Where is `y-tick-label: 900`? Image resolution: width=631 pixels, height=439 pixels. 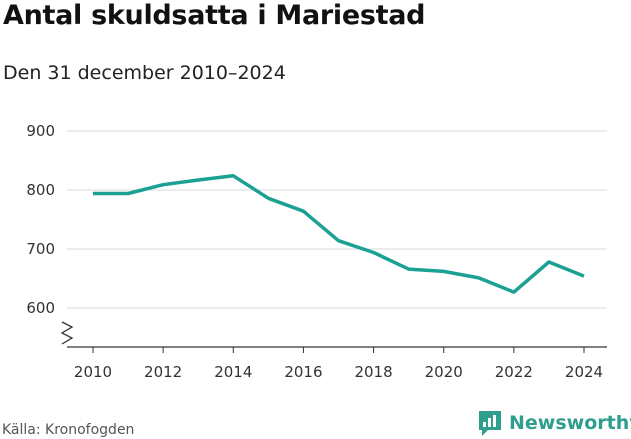 y-tick-label: 900 is located at coordinates (40, 131).